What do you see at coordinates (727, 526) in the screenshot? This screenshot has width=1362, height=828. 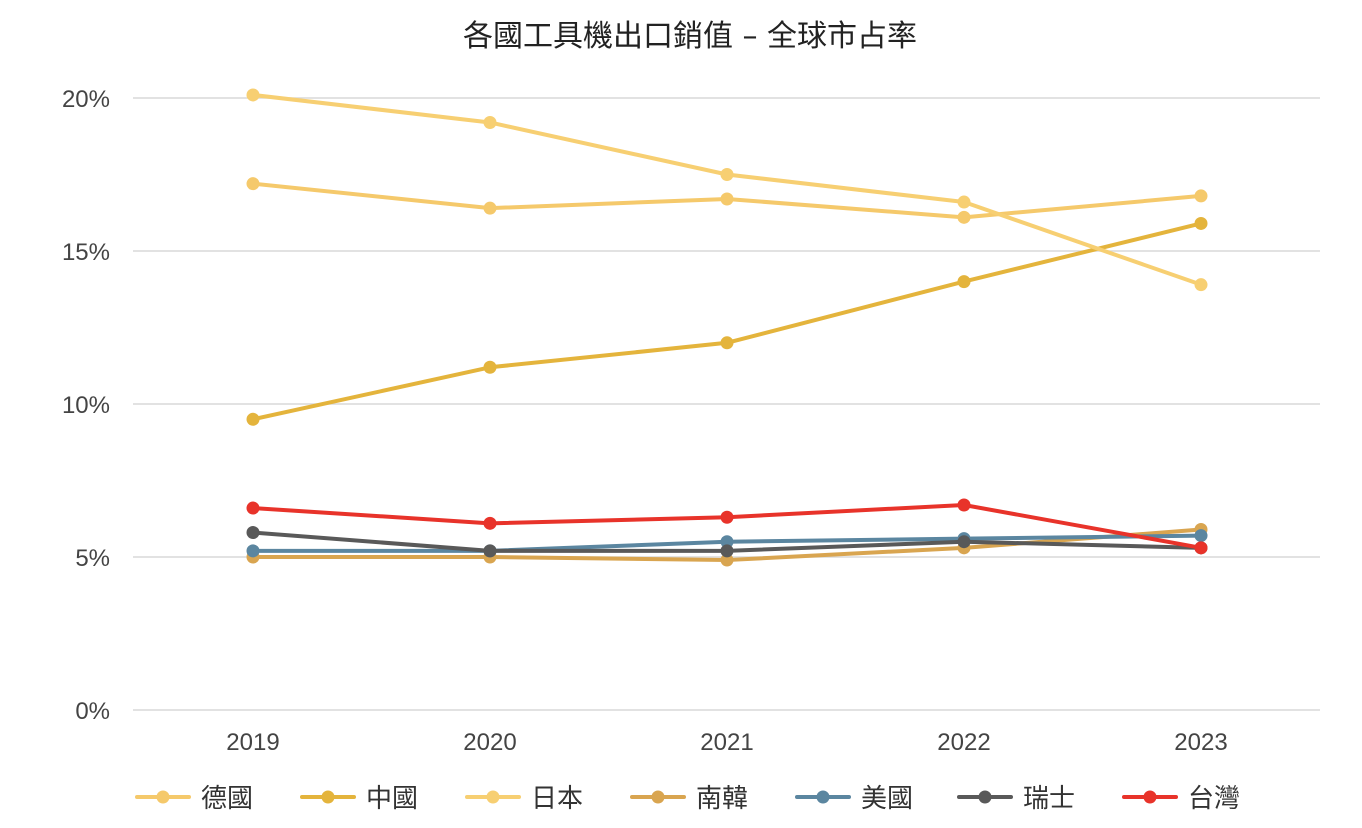 I see `series-台灣` at bounding box center [727, 526].